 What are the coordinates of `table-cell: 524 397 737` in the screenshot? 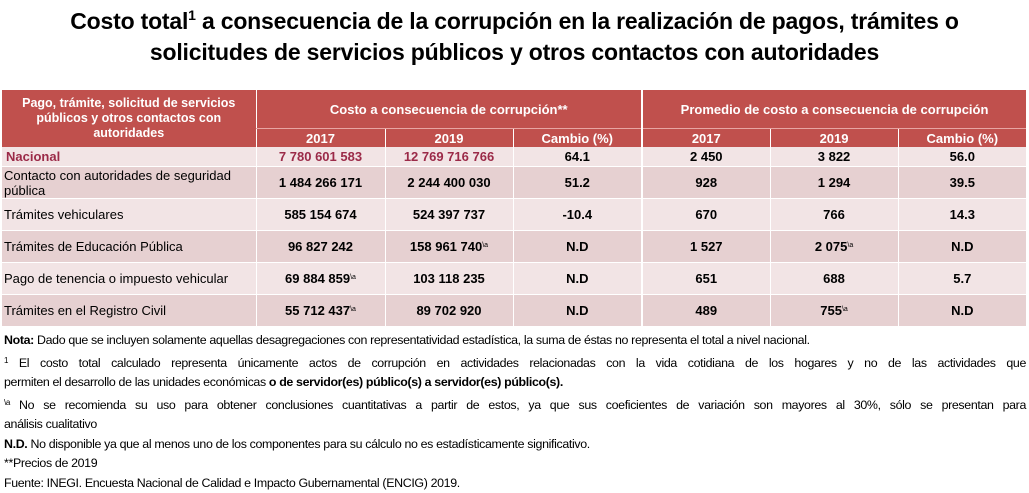 It's located at (449, 215).